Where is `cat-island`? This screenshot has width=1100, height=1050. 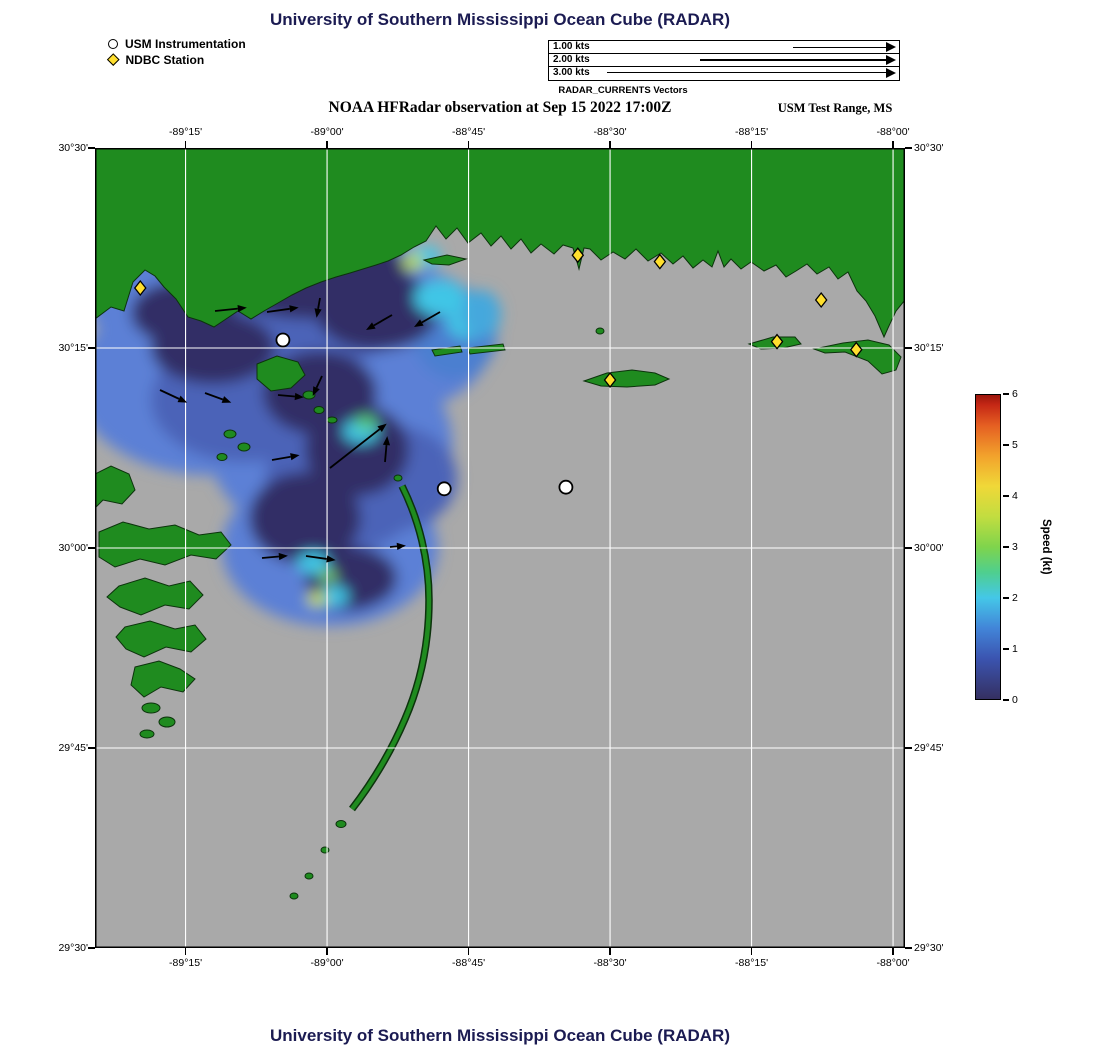 cat-island is located at coordinates (281, 373).